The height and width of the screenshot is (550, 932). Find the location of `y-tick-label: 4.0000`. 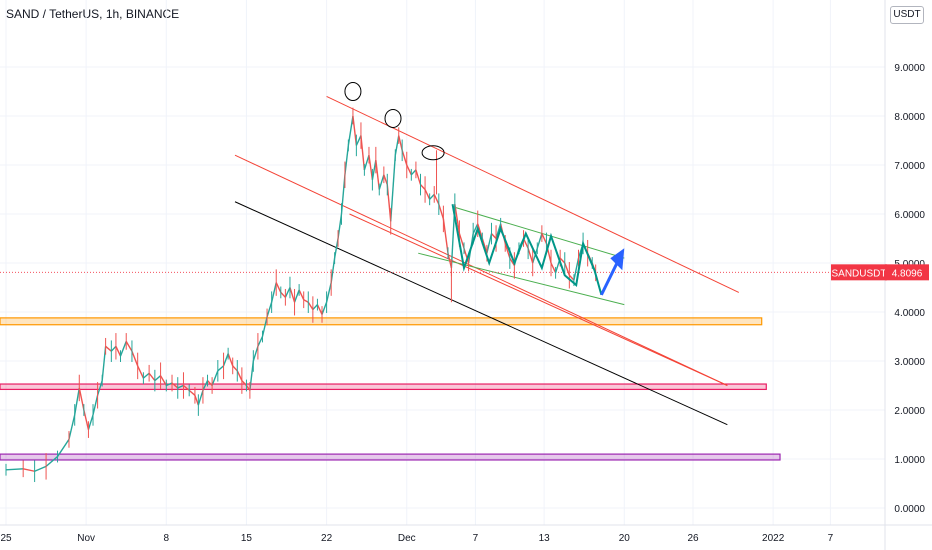

y-tick-label: 4.0000 is located at coordinates (909, 313).